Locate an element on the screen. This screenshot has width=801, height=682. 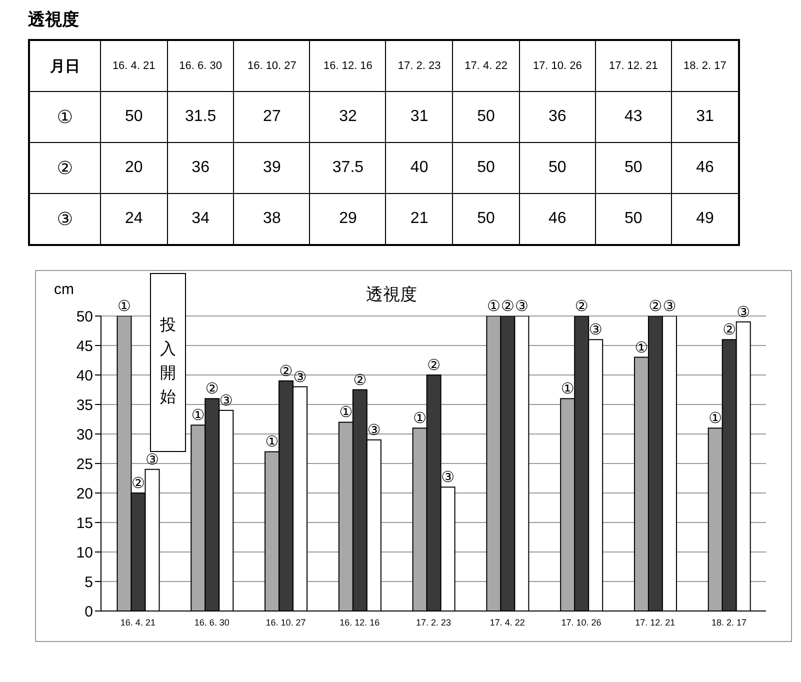
text: 月日 is located at coordinates (64, 66).